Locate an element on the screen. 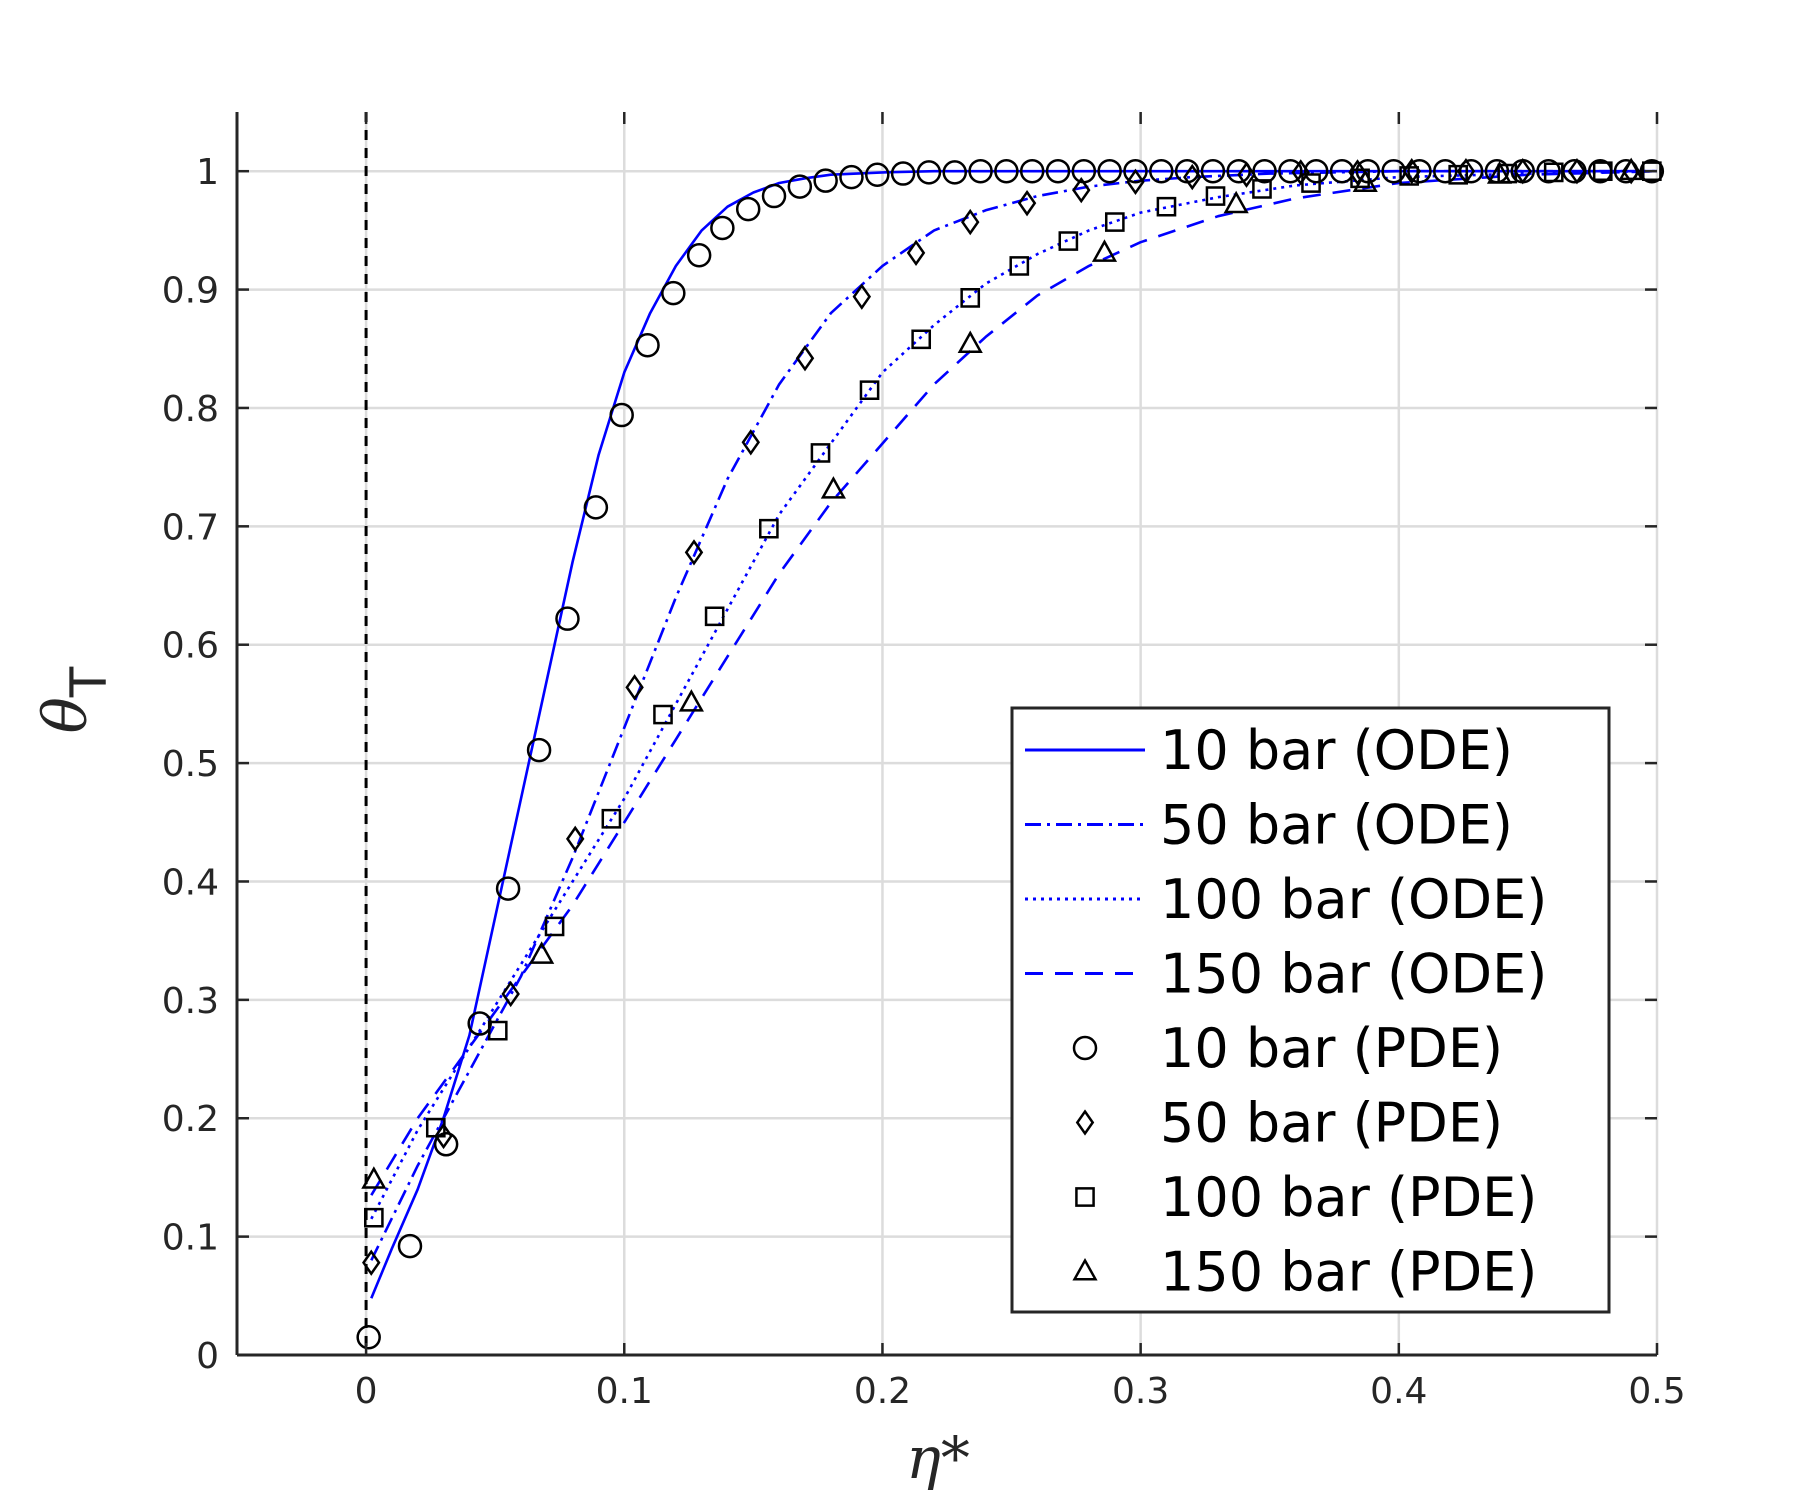 The width and height of the screenshot is (1800, 1500). legend-entry-100-bar-ode: 100 bar (ODE) is located at coordinates (1286, 899).